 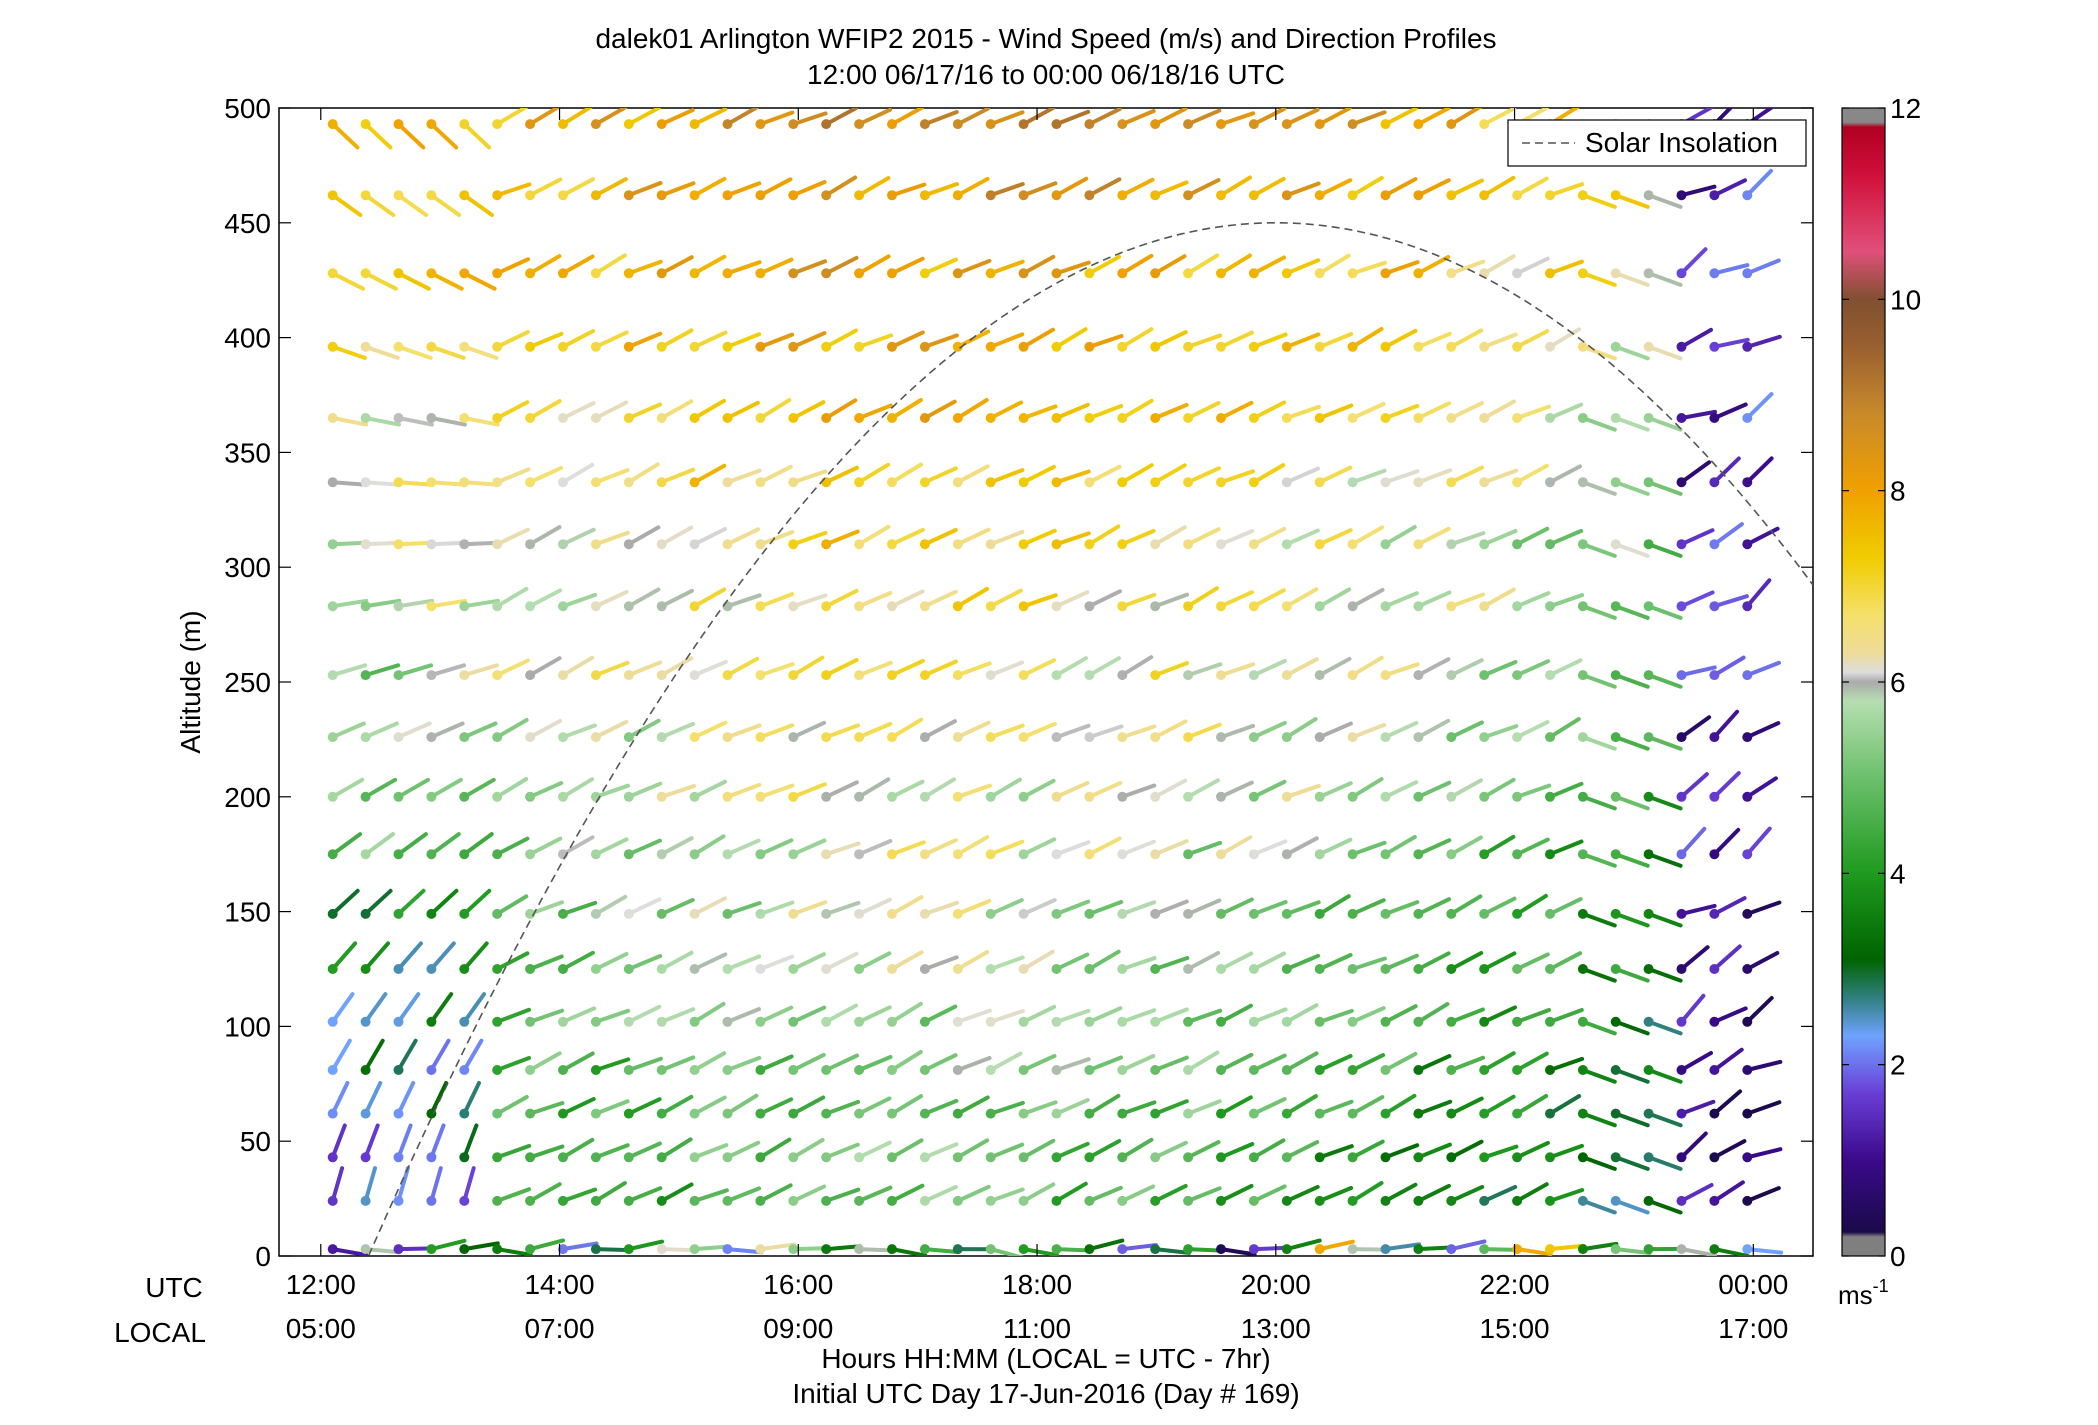 I want to click on colorbar-tick-label: 0, so click(x=1898, y=1256).